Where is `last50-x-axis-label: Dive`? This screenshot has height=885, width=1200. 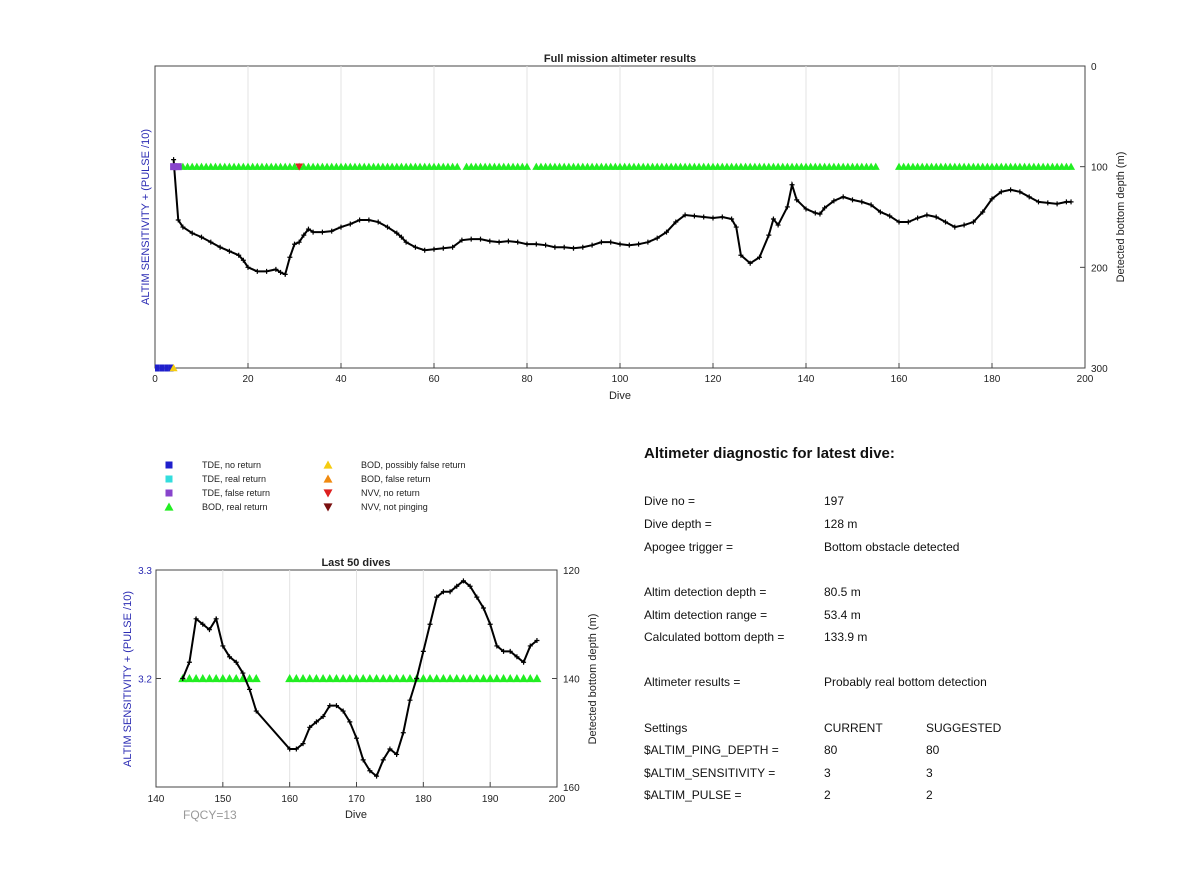 last50-x-axis-label: Dive is located at coordinates (356, 815).